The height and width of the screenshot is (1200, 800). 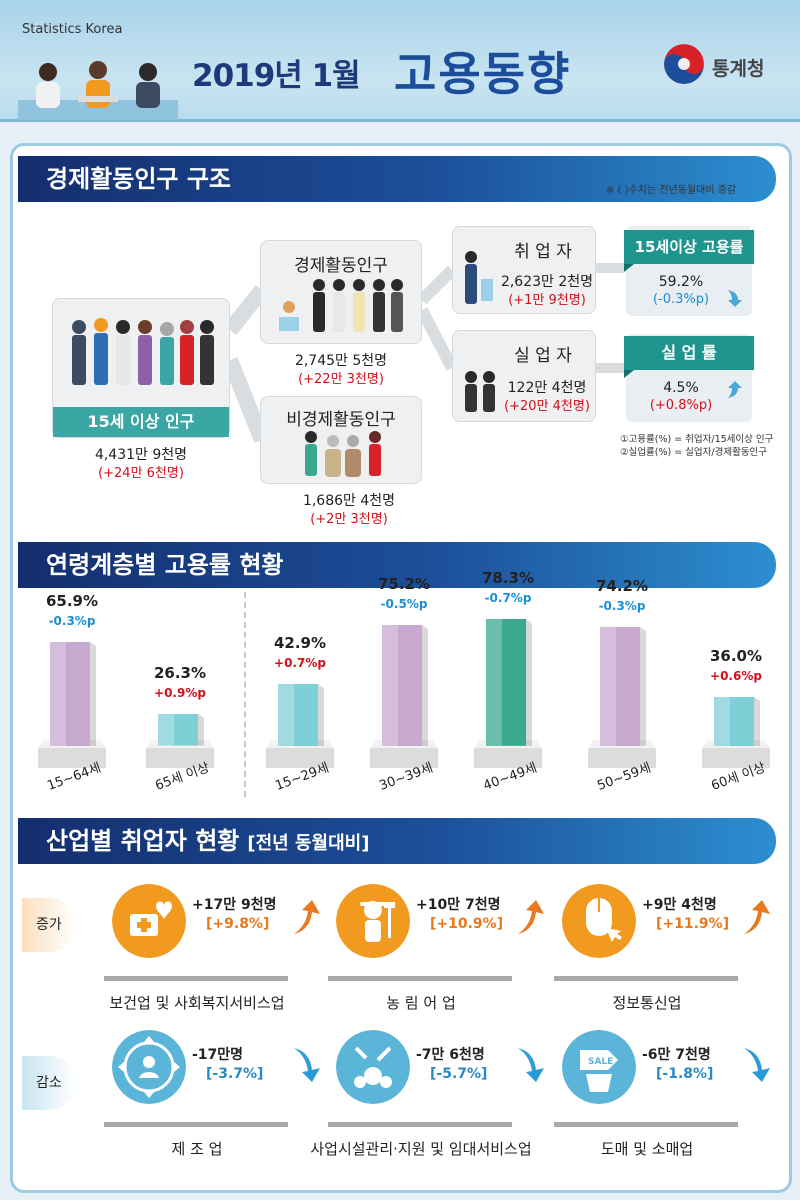 I want to click on industry-change-value: +17만 9천명, so click(x=234, y=905).